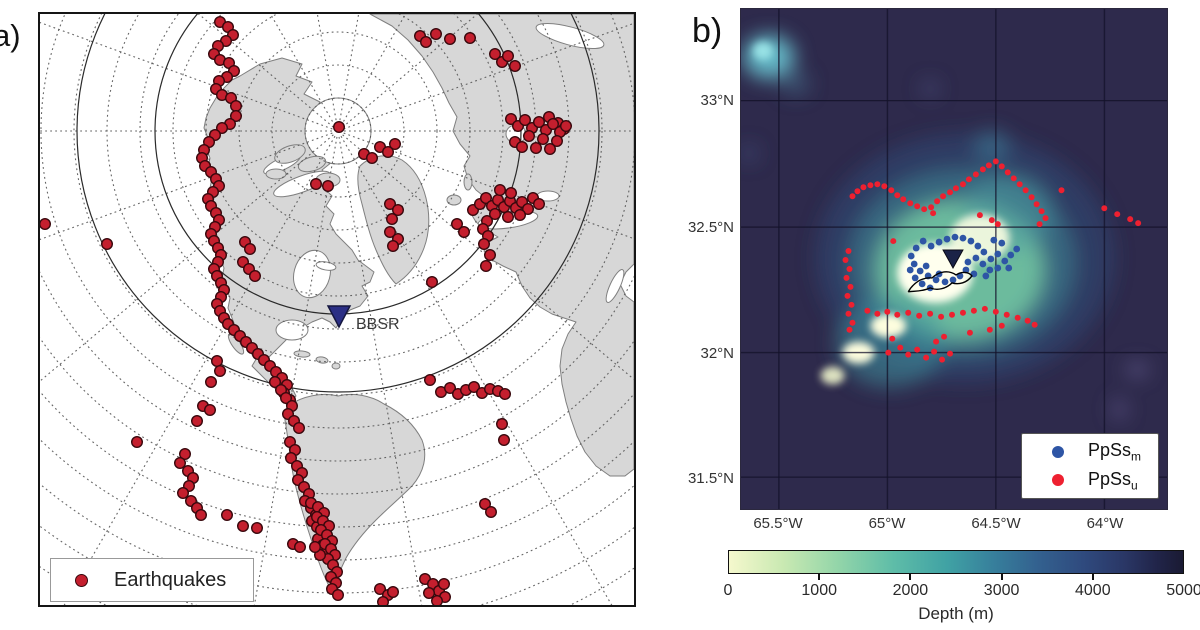  Describe the element at coordinates (717, 100) in the screenshot. I see `y-tick-33n: 33°N` at that location.